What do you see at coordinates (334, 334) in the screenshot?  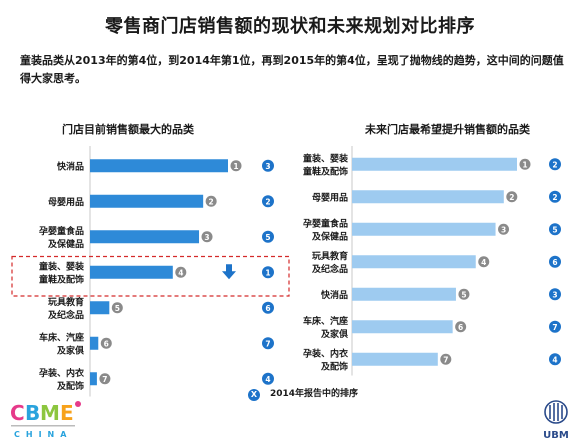 I see `right-category-label: 及家俱` at bounding box center [334, 334].